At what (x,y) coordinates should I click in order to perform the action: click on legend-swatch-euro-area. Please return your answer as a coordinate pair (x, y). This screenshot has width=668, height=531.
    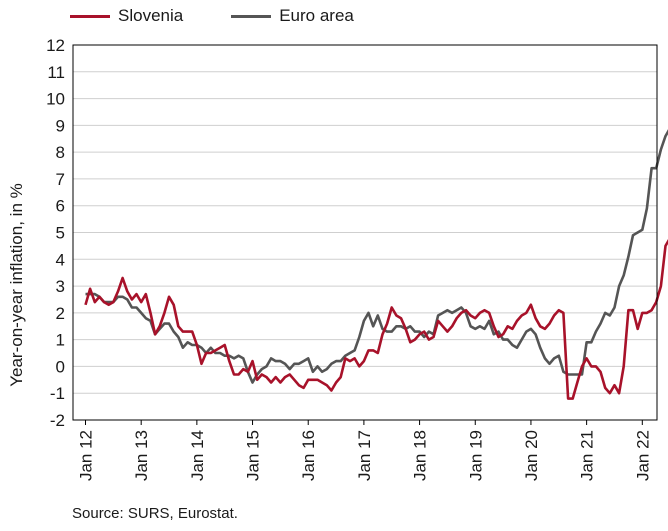
    Looking at the image, I should click on (251, 16).